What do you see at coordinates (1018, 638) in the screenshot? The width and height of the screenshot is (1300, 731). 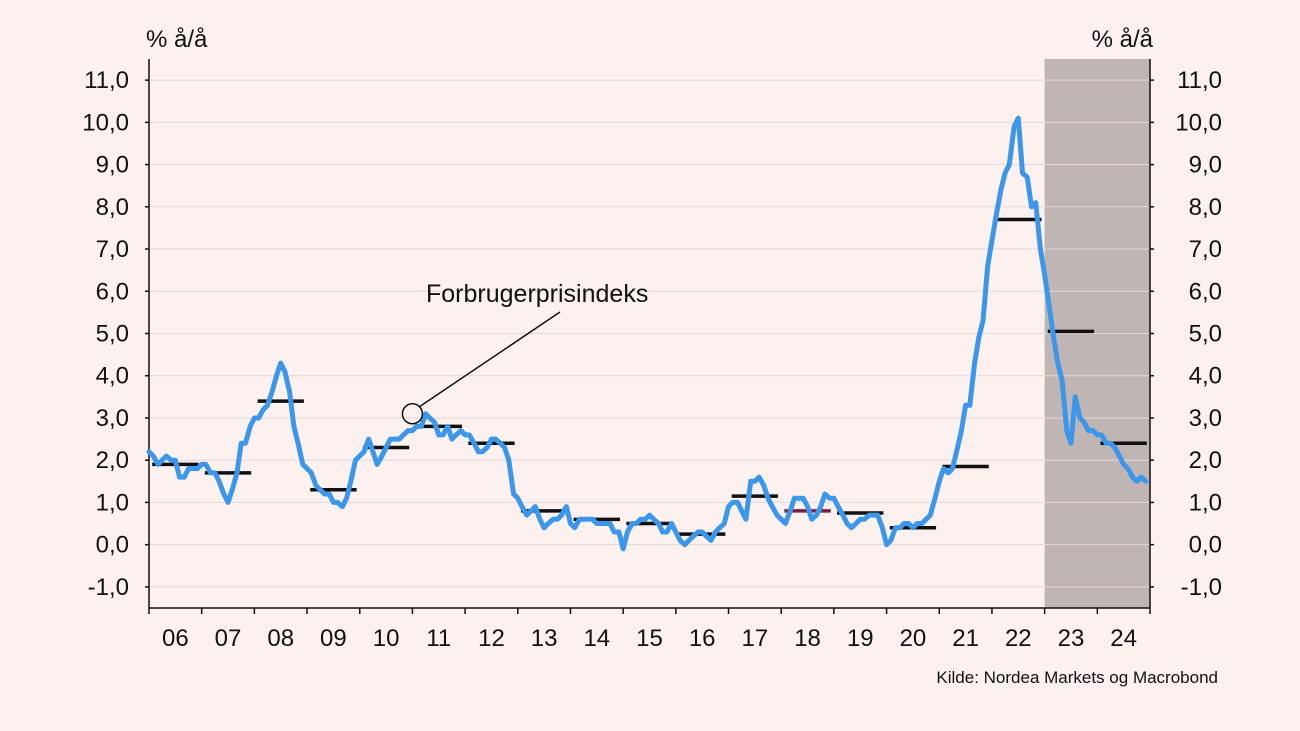 I see `x-tick-label: 22` at bounding box center [1018, 638].